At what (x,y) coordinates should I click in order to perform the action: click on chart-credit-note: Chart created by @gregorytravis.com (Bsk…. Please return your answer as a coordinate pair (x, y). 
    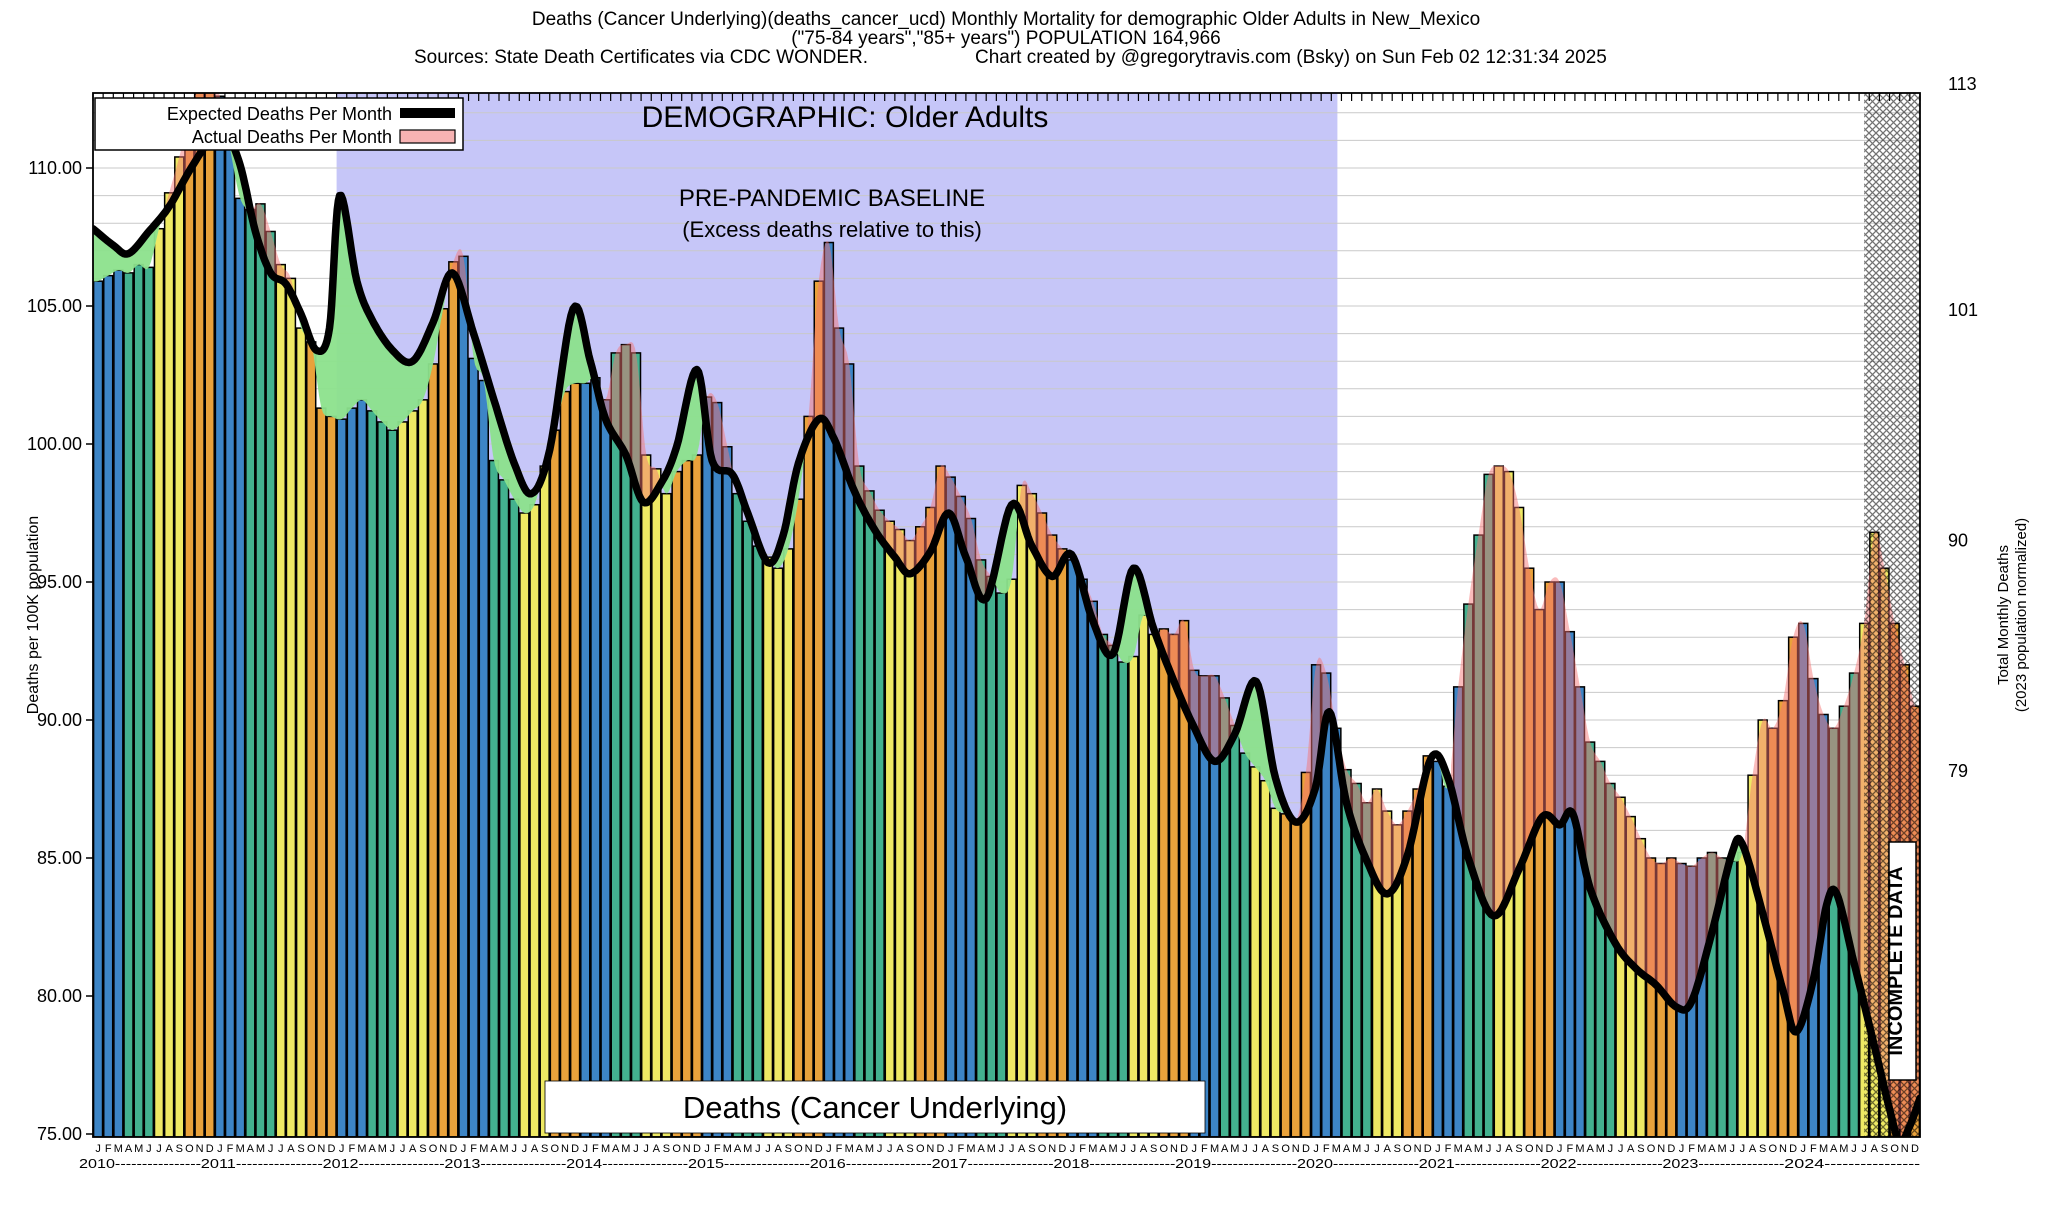
    Looking at the image, I should click on (1291, 57).